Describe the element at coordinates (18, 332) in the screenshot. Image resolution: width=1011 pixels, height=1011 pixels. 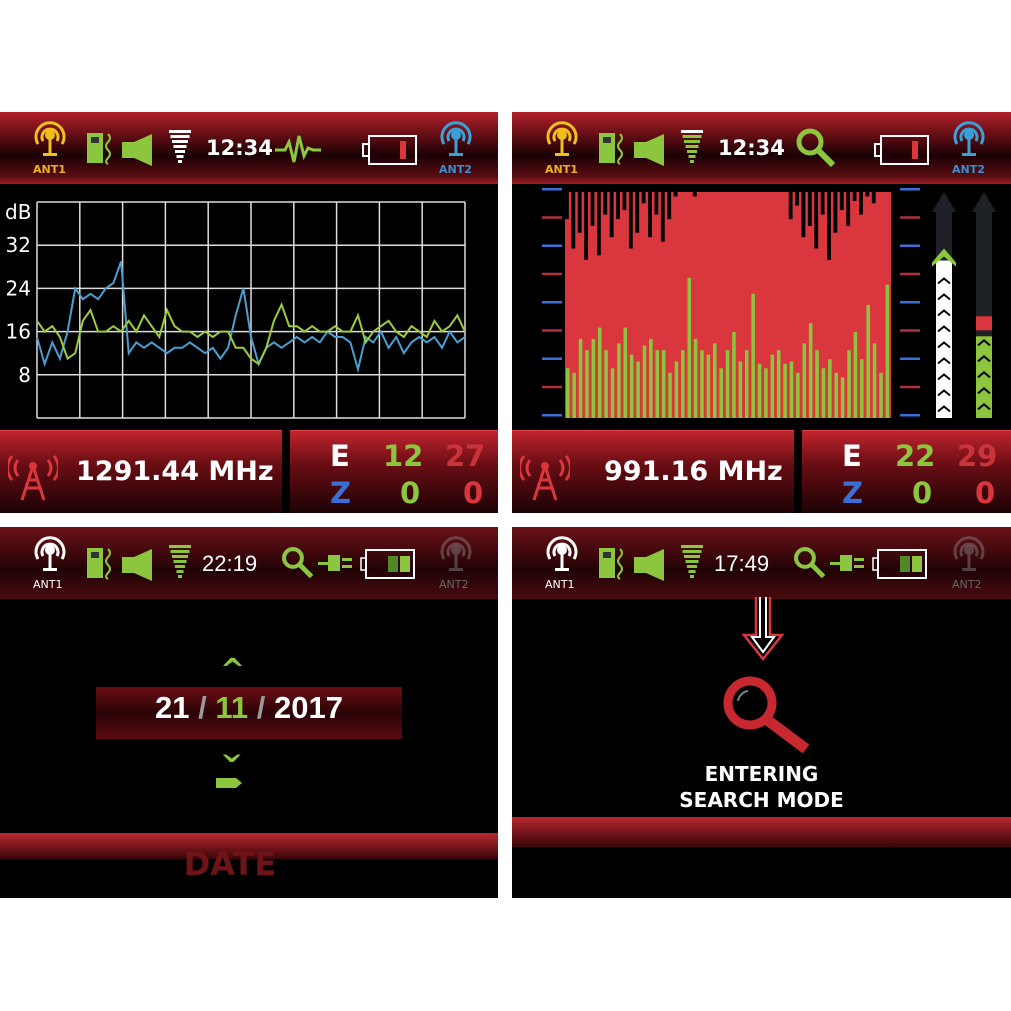
I see `y-tick-label: 16` at that location.